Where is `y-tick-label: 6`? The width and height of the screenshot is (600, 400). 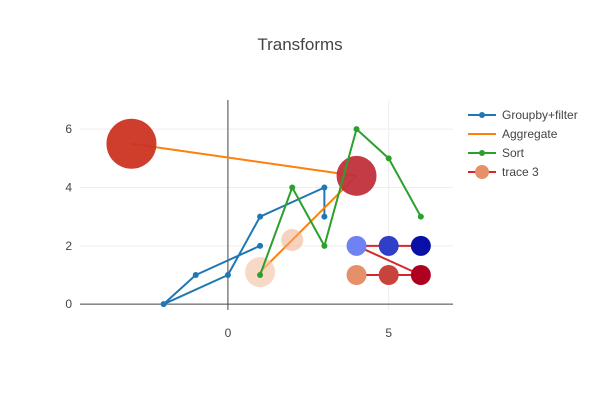
y-tick-label: 6 is located at coordinates (68, 129).